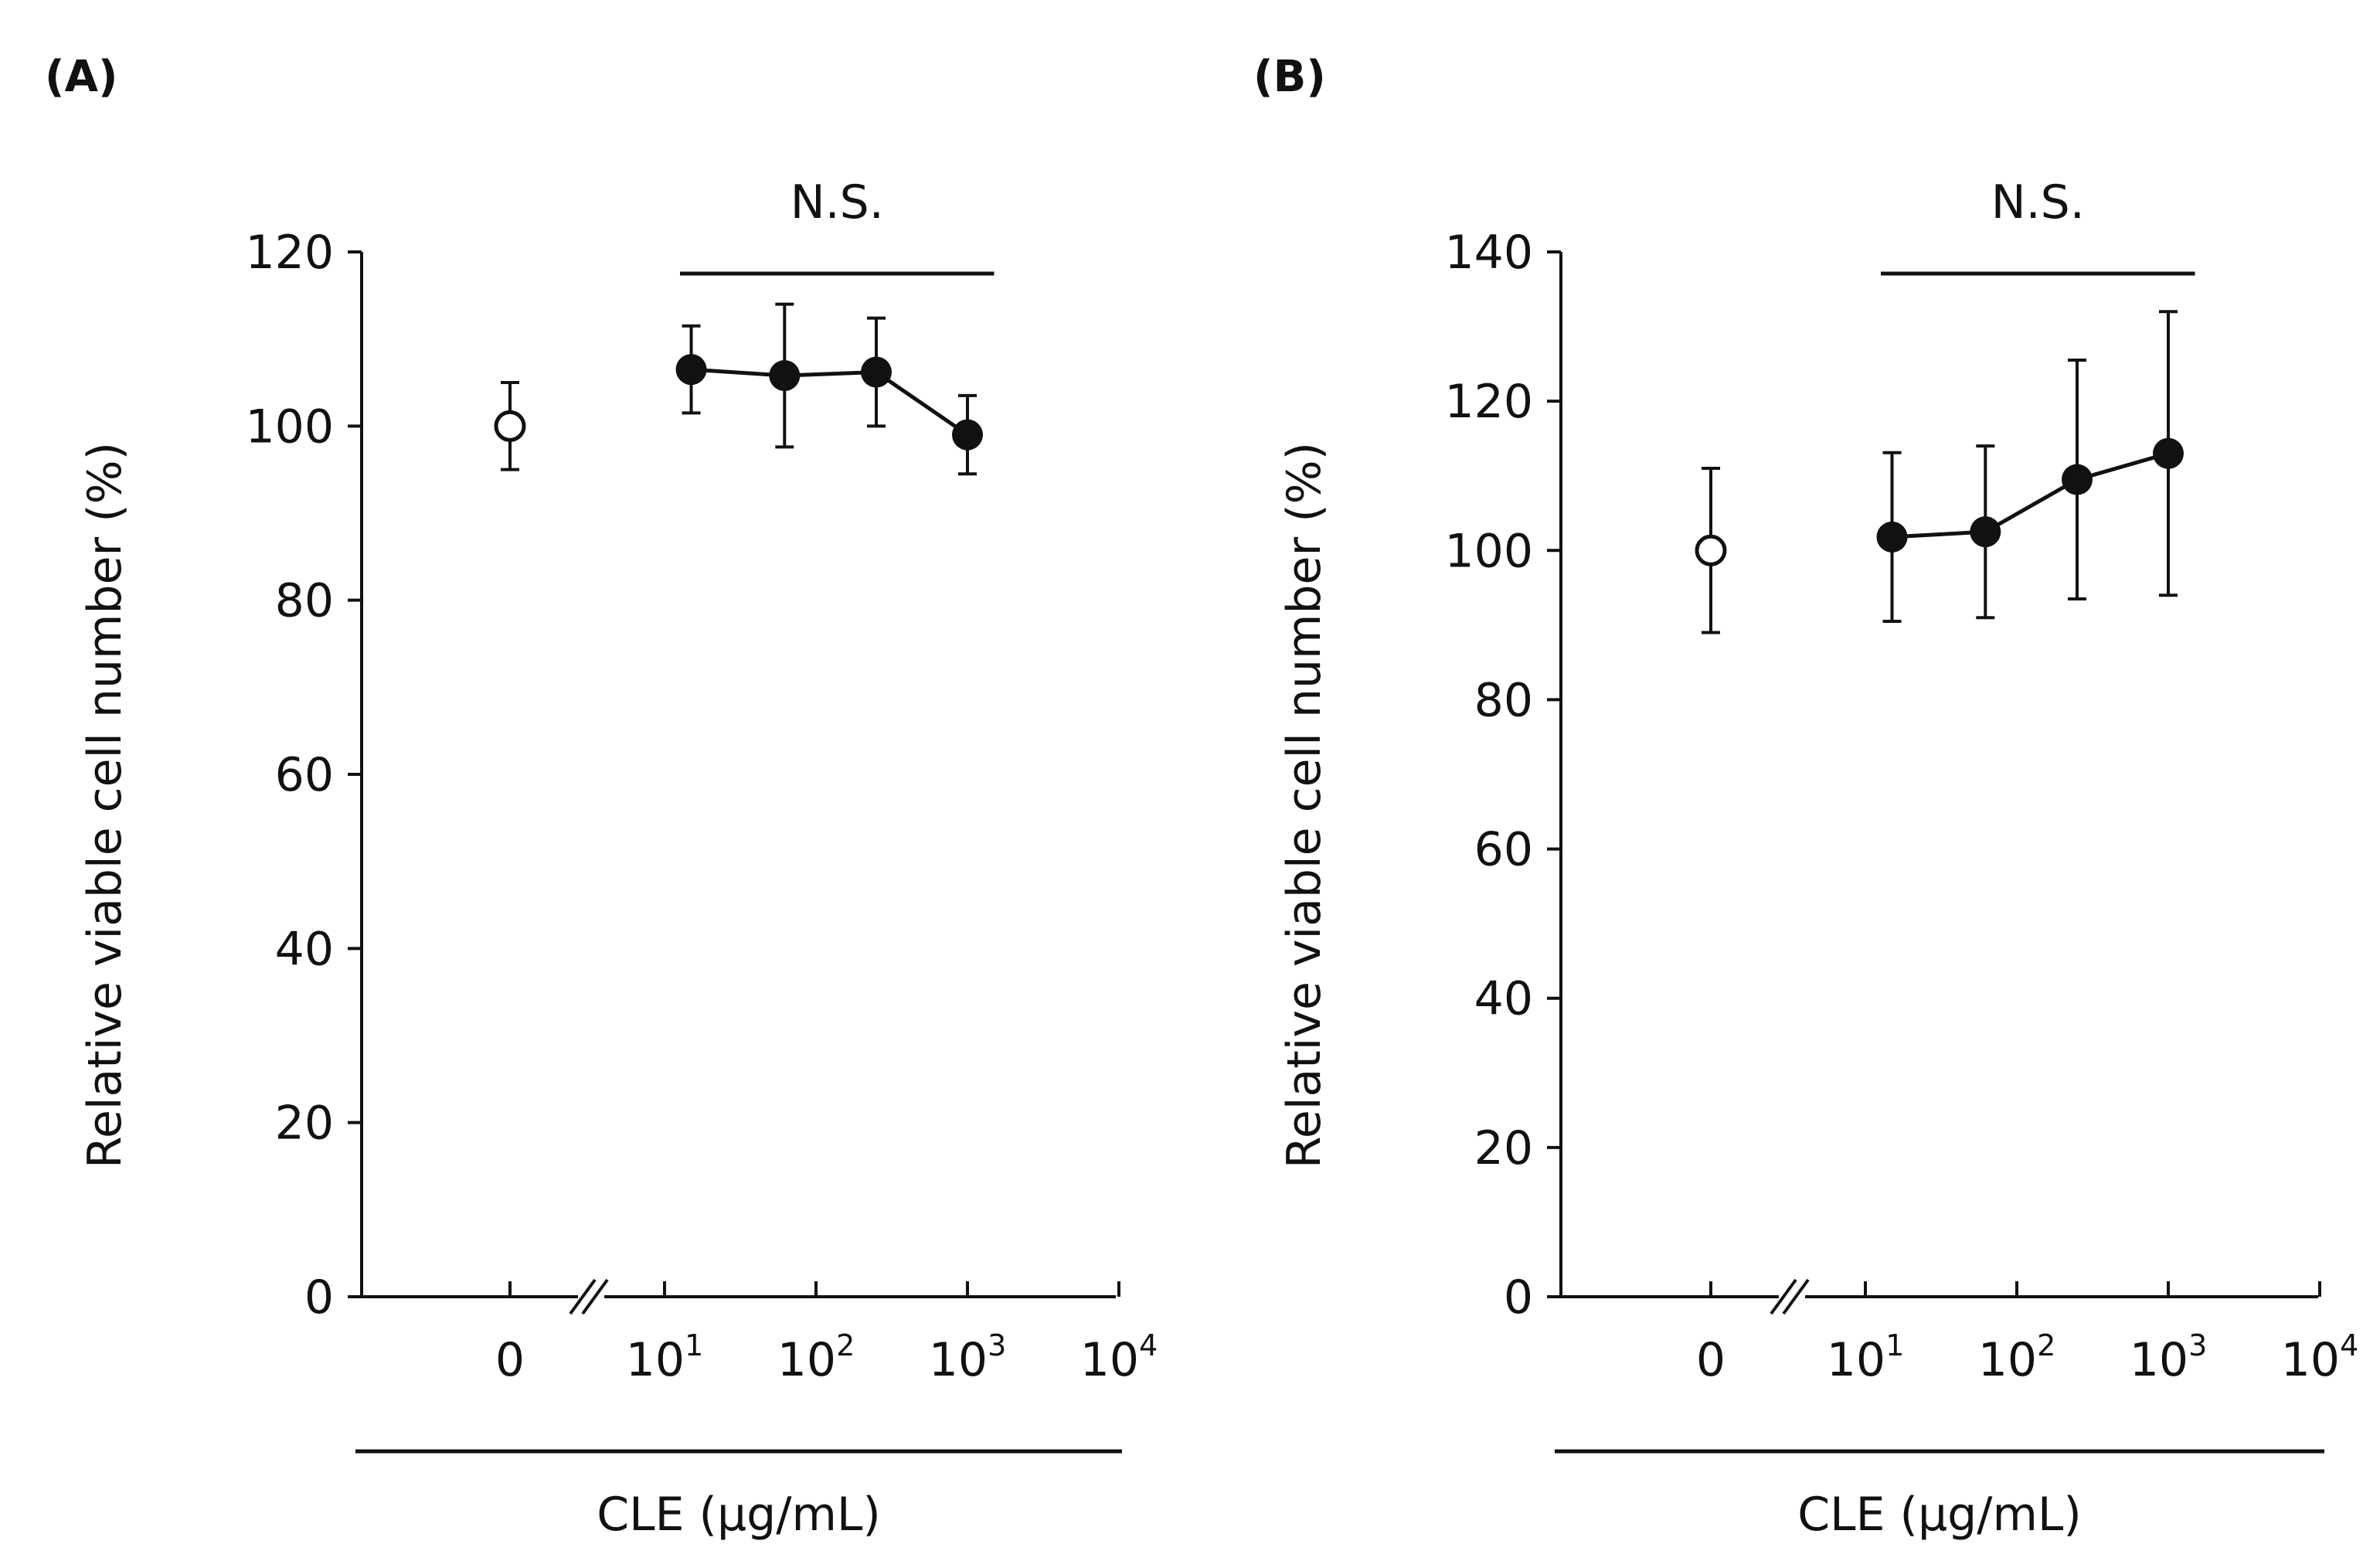  What do you see at coordinates (81, 77) in the screenshot?
I see `panel-label: (A)` at bounding box center [81, 77].